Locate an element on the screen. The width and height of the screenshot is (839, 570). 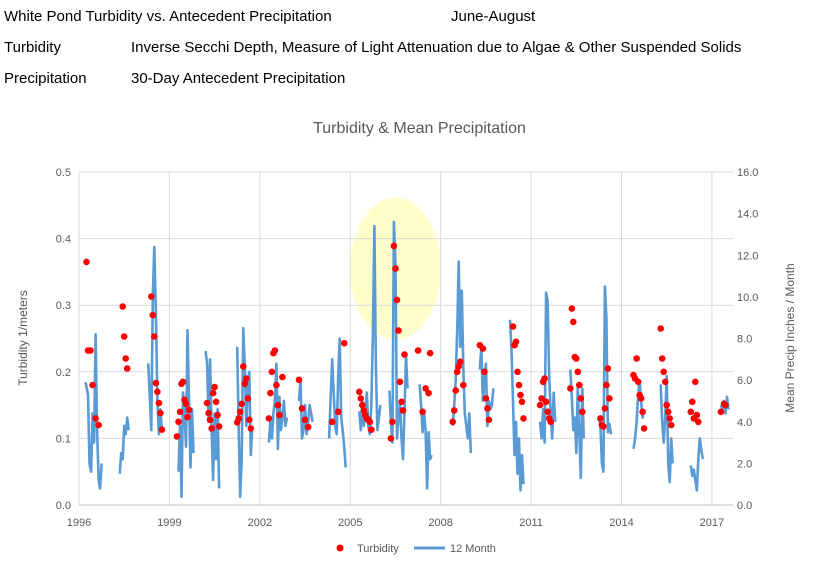
turbidity-label: Turbidity is located at coordinates (32, 47).